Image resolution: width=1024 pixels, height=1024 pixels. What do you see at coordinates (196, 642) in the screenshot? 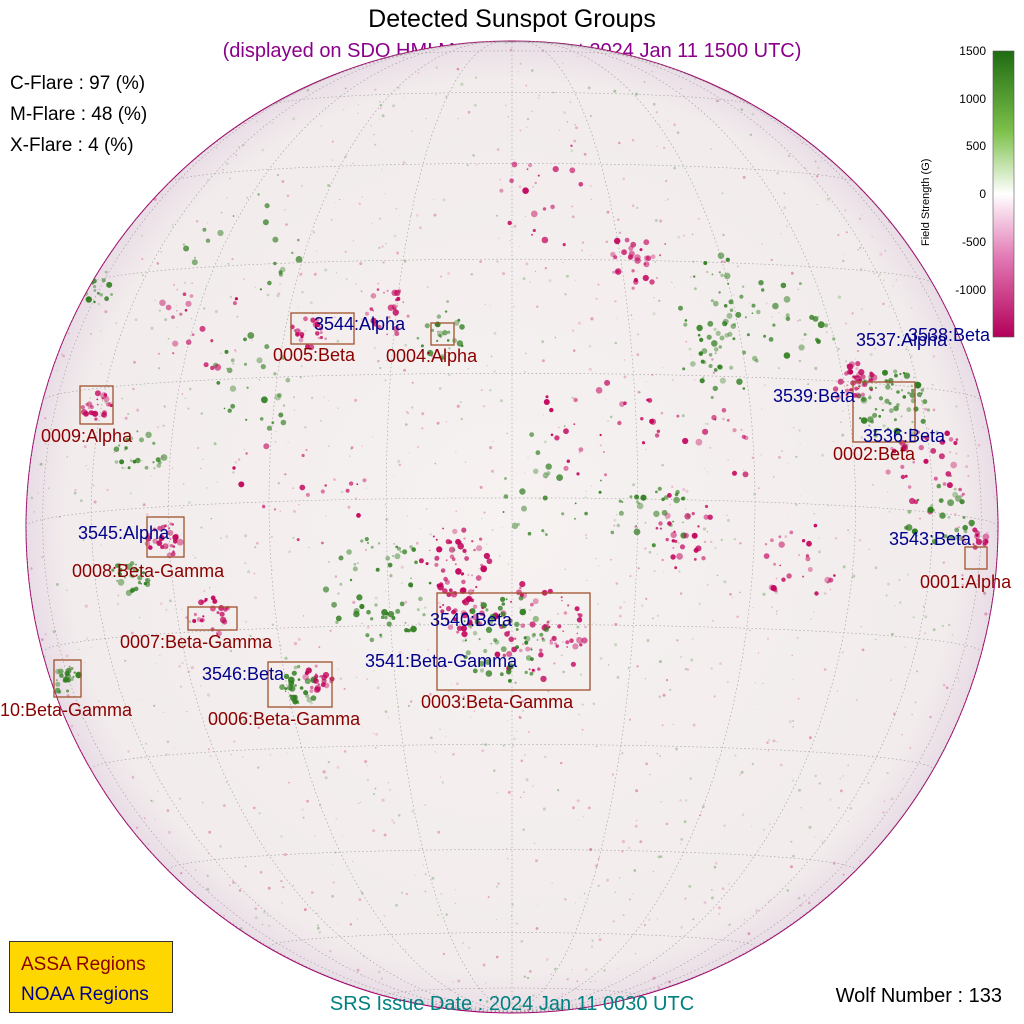
I see `assa-region-label: 0007:Beta-Gamma` at bounding box center [196, 642].